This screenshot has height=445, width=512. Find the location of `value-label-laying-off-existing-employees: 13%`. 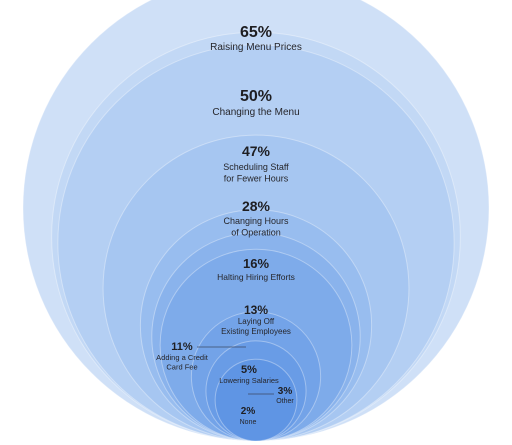

value-label-laying-off-existing-employees: 13% is located at coordinates (256, 310).